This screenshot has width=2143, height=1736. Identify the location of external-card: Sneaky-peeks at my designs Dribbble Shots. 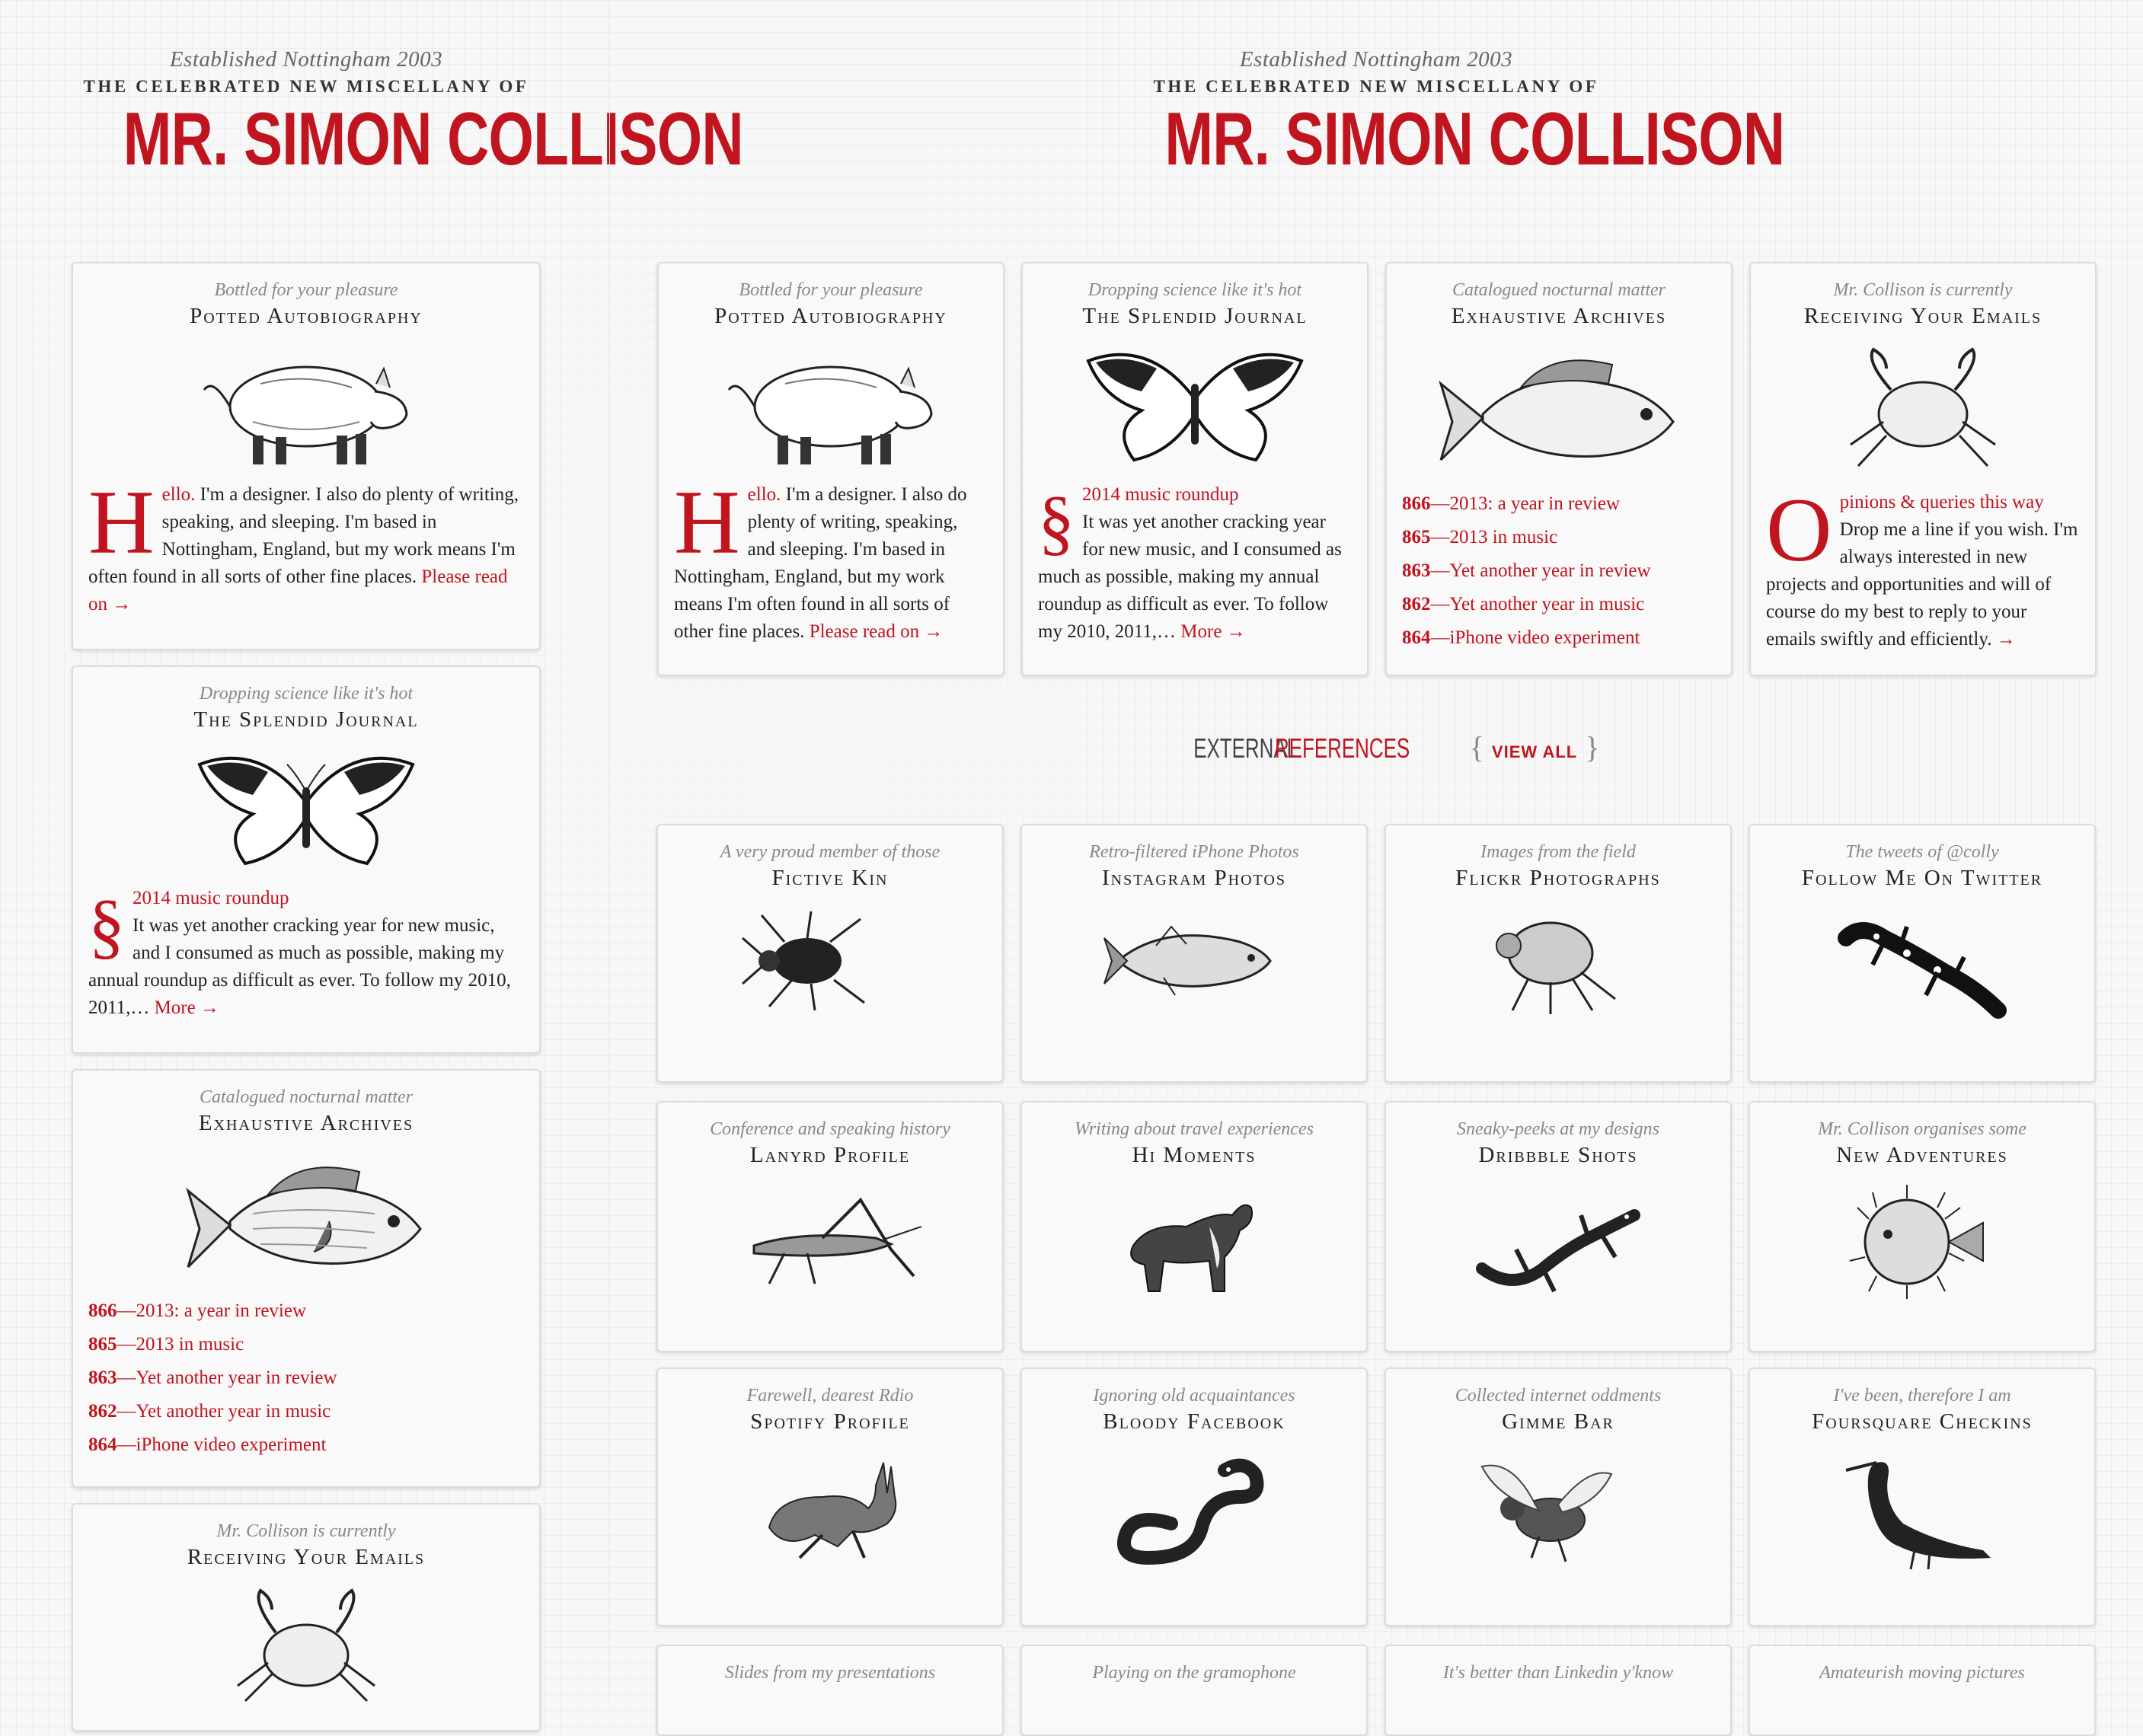
(1558, 1226).